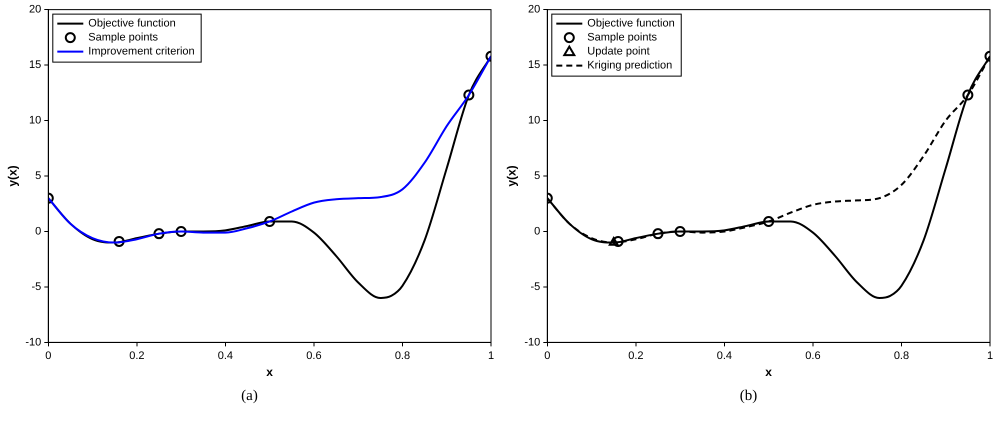 The height and width of the screenshot is (429, 998). Describe the element at coordinates (618, 52) in the screenshot. I see `legend-label: Update point` at that location.